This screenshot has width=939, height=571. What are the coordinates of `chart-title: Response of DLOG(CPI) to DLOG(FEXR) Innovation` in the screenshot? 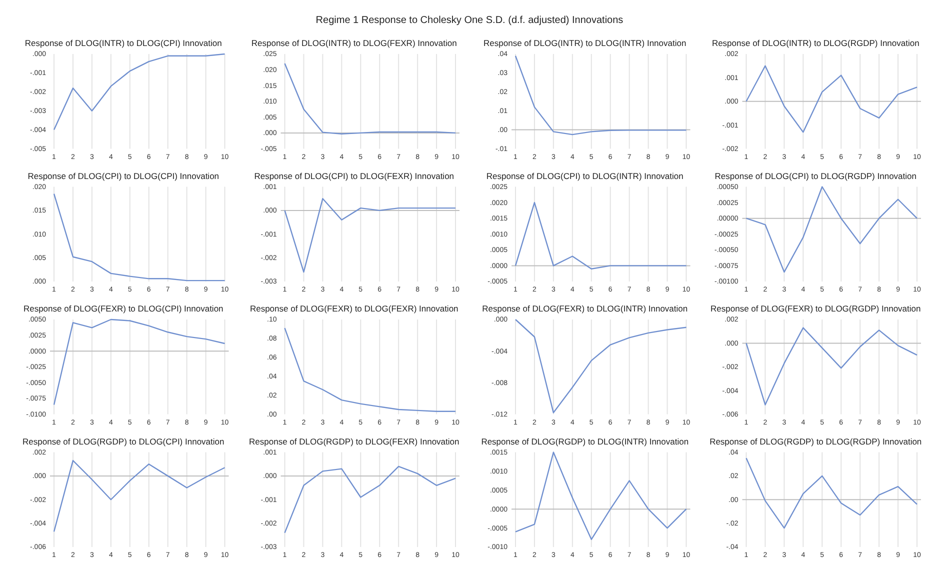 It's located at (354, 175).